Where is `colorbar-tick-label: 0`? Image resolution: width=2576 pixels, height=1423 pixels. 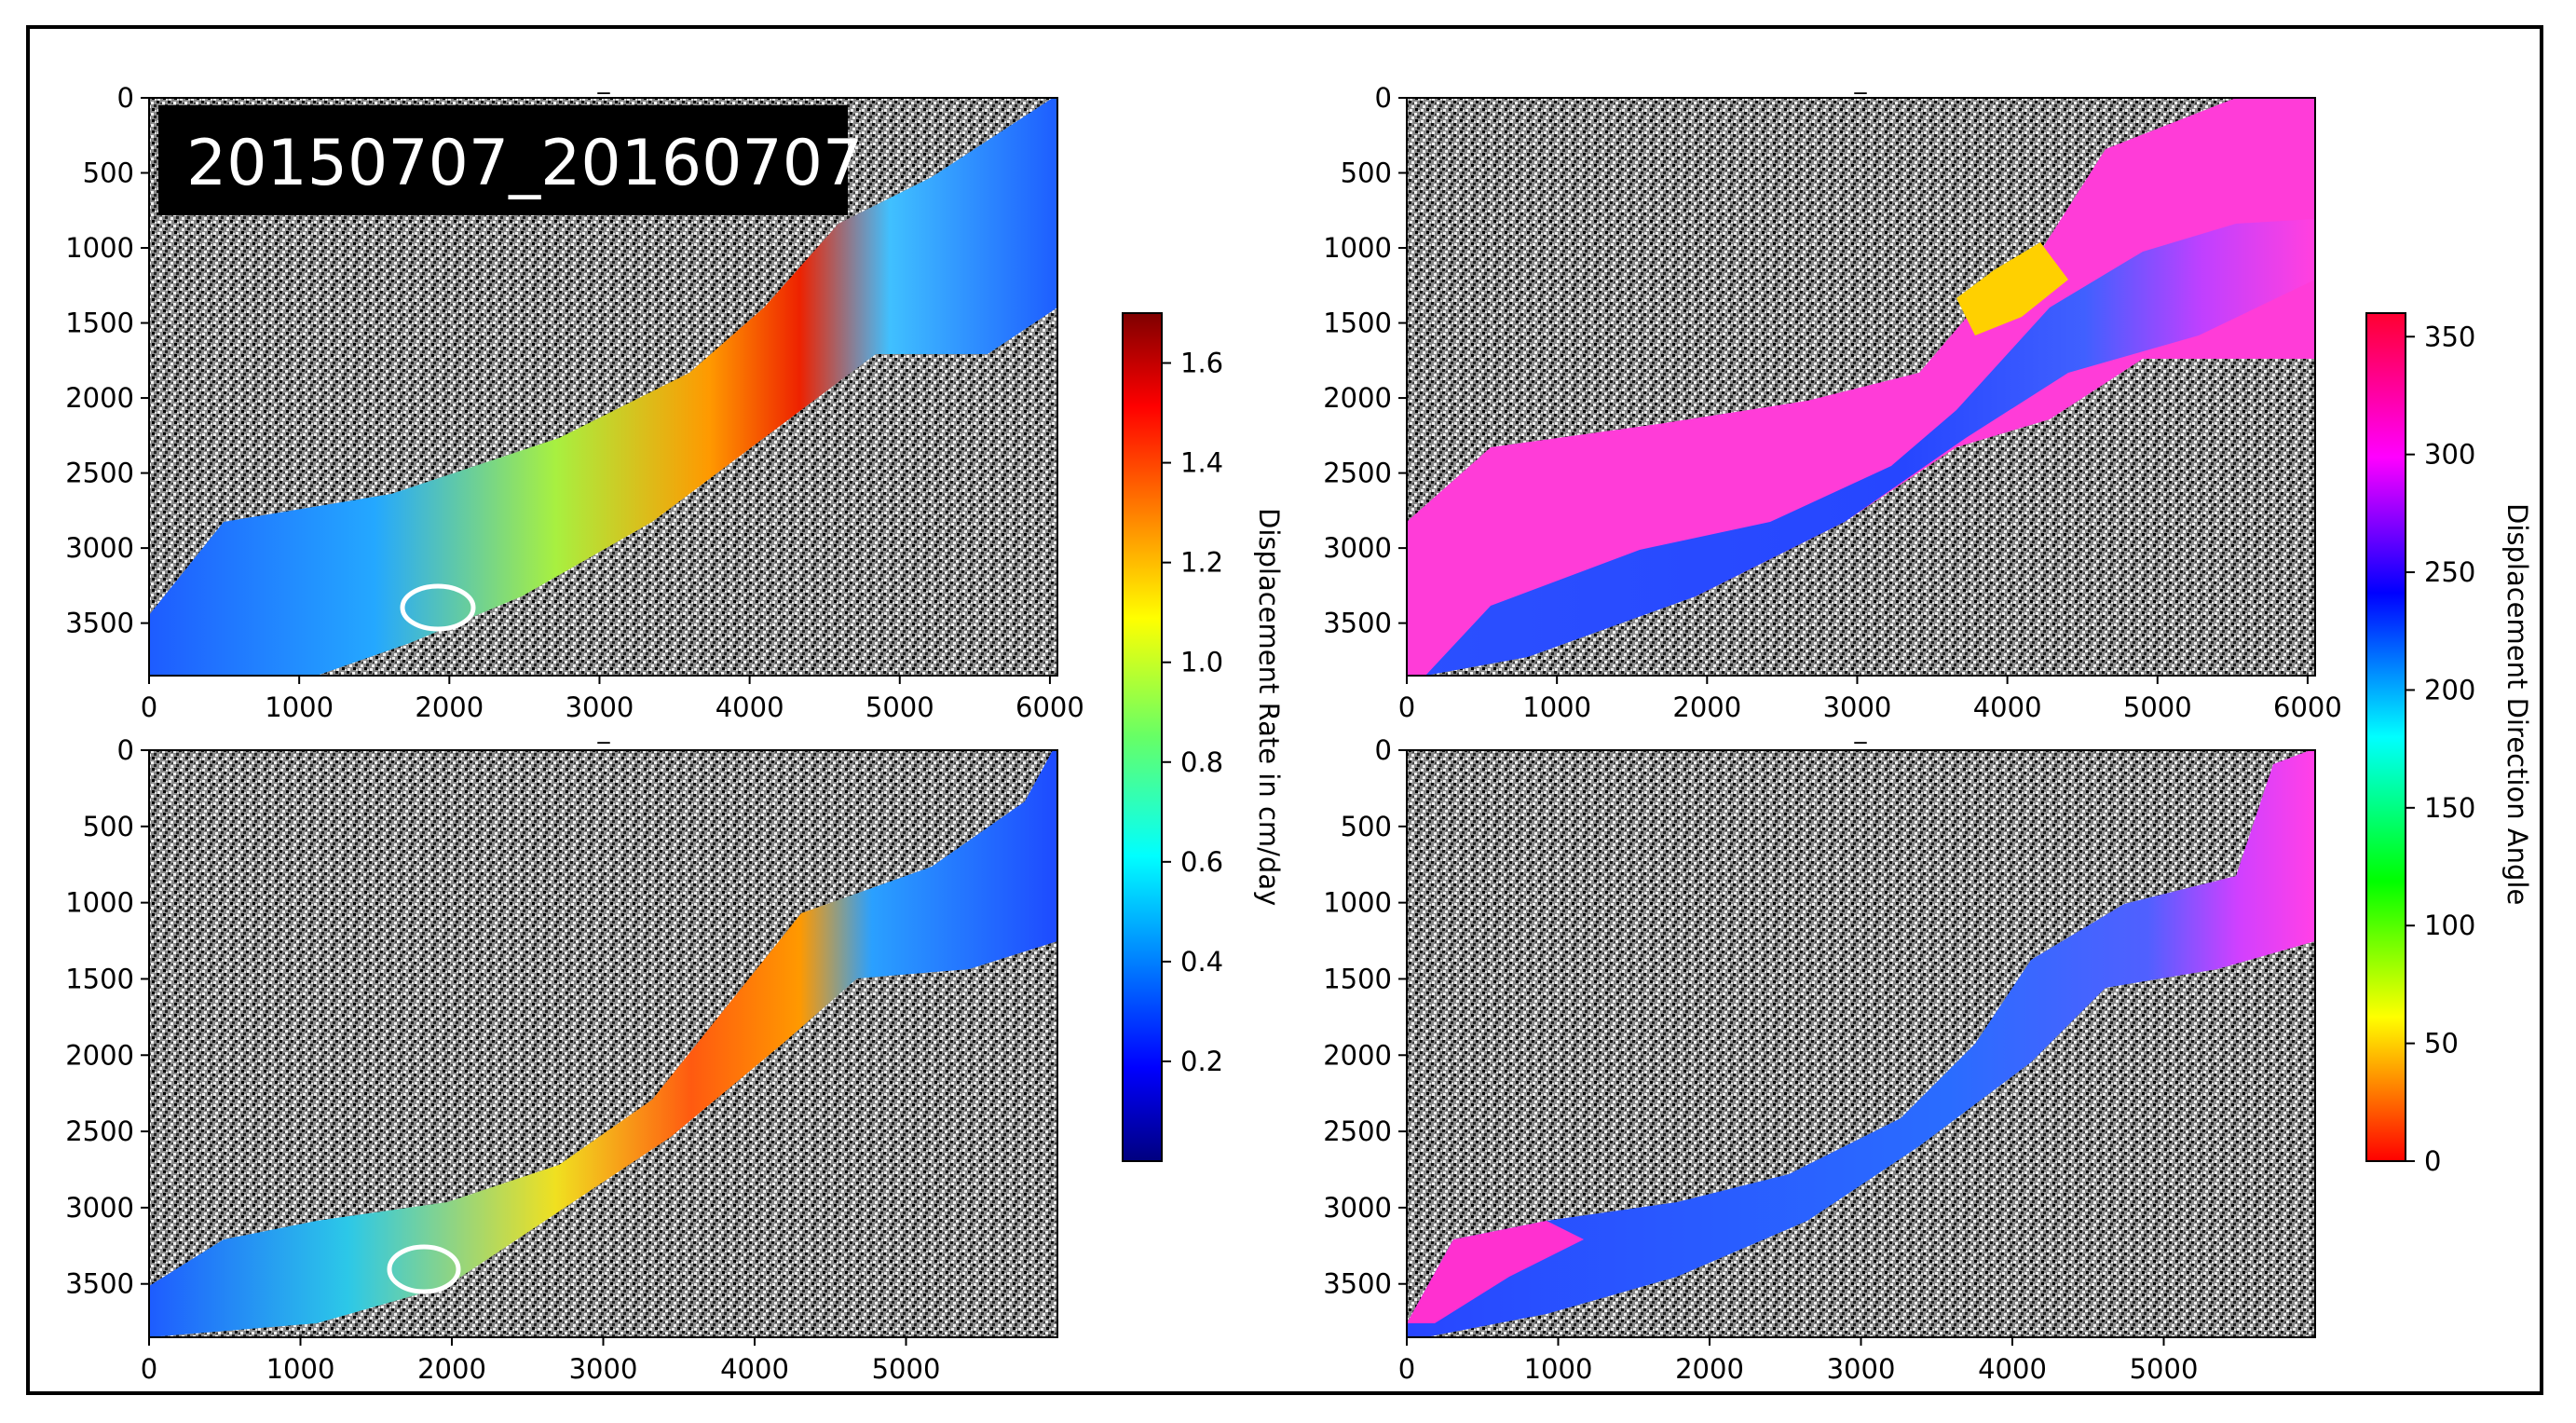 colorbar-tick-label: 0 is located at coordinates (2432, 1161).